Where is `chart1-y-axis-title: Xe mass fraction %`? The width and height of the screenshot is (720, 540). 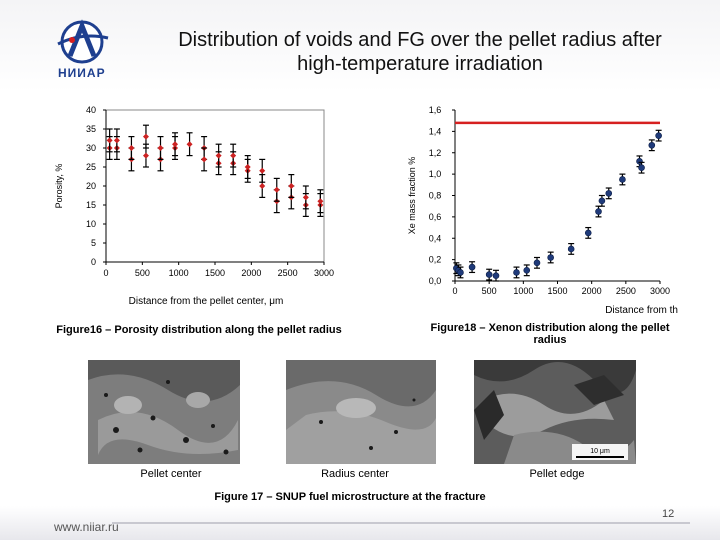 chart1-y-axis-title: Xe mass fraction % is located at coordinates (412, 196).